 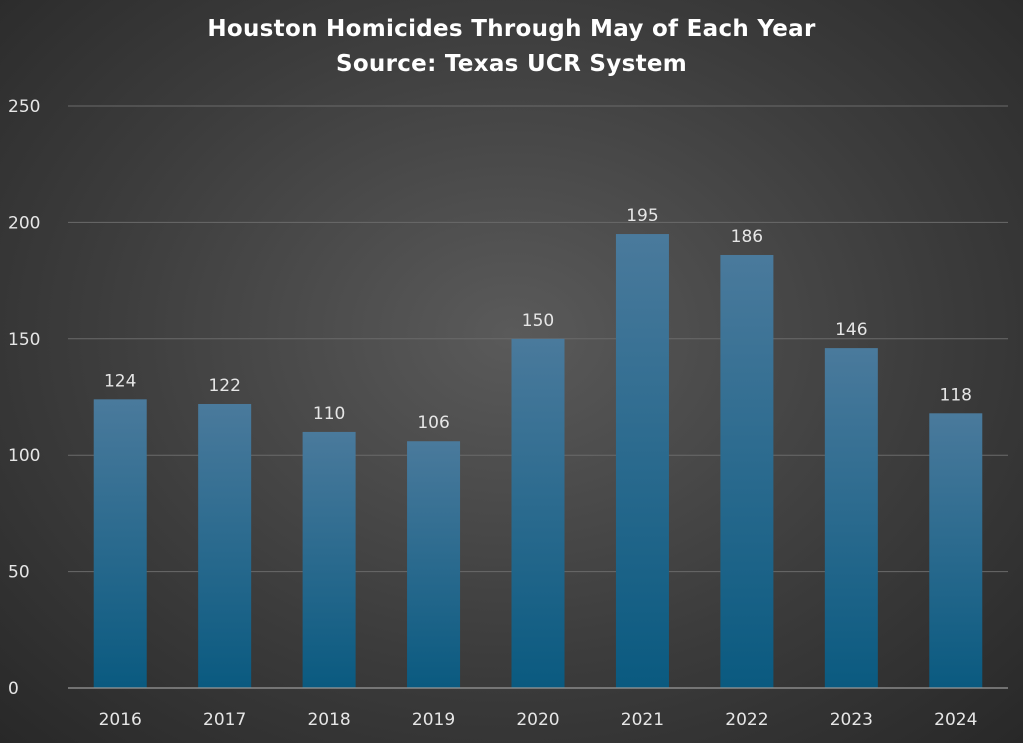 What do you see at coordinates (434, 564) in the screenshot?
I see `bar-2019` at bounding box center [434, 564].